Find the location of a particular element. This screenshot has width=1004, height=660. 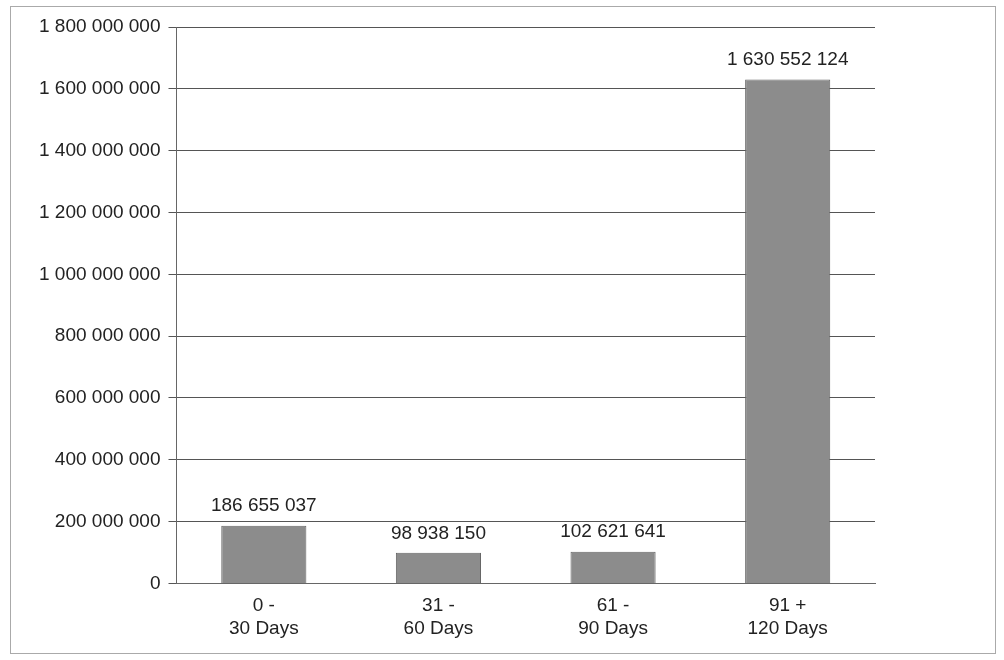

y-tick-label: 1 600 000 000 is located at coordinates (99, 88).